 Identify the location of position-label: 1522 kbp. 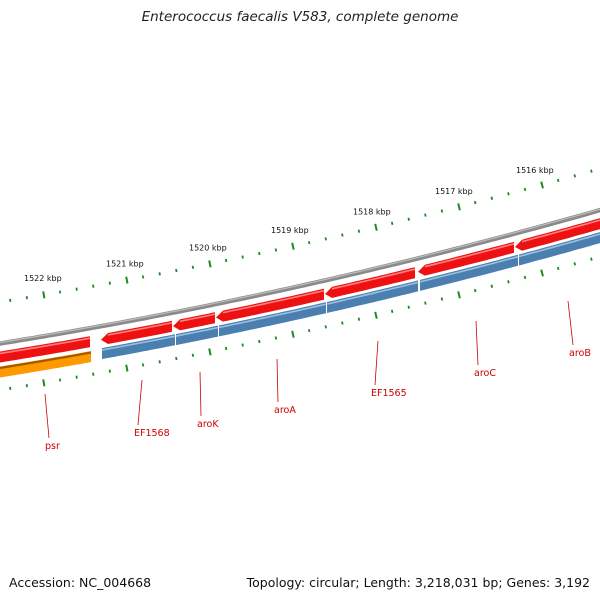
(43, 278).